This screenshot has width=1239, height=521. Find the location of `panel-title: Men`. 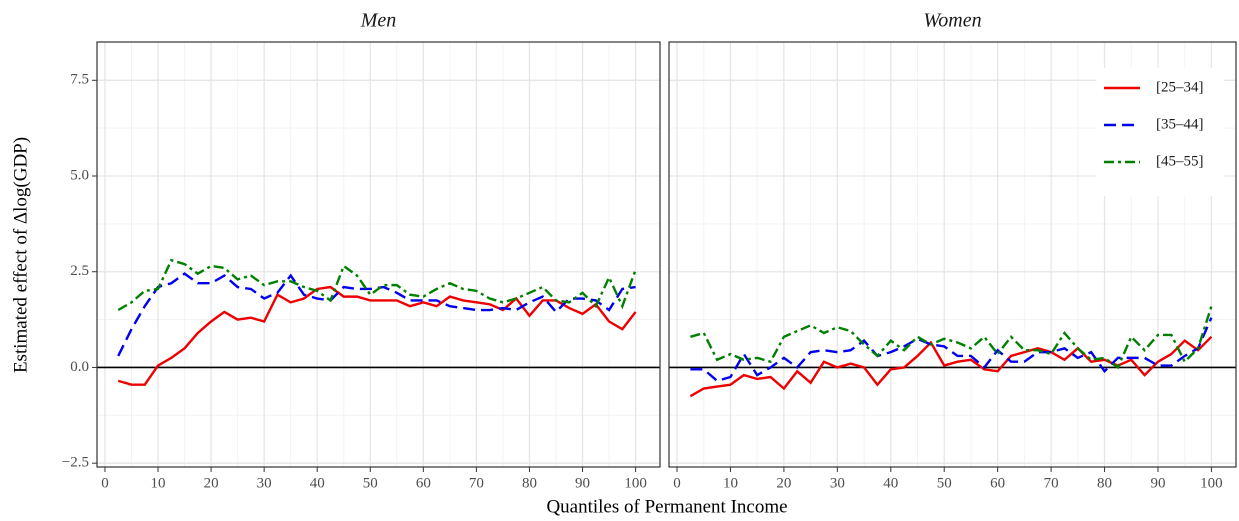

panel-title: Men is located at coordinates (378, 21).